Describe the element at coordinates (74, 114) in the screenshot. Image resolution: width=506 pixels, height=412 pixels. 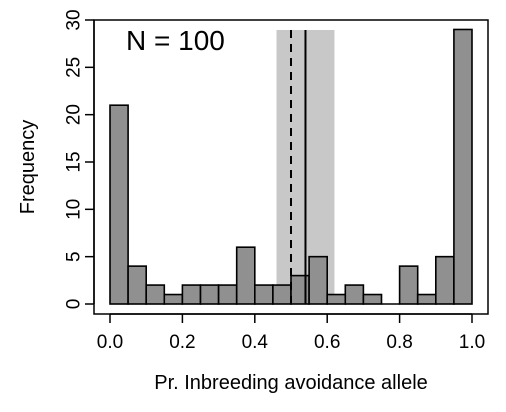
I see `y-tick-label: 20` at that location.